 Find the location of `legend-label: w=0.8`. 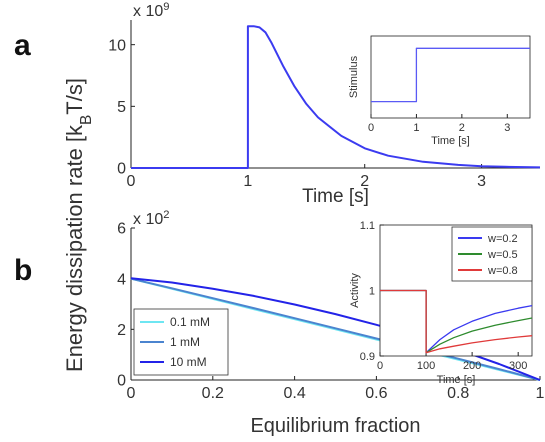

legend-label: w=0.8 is located at coordinates (502, 271).